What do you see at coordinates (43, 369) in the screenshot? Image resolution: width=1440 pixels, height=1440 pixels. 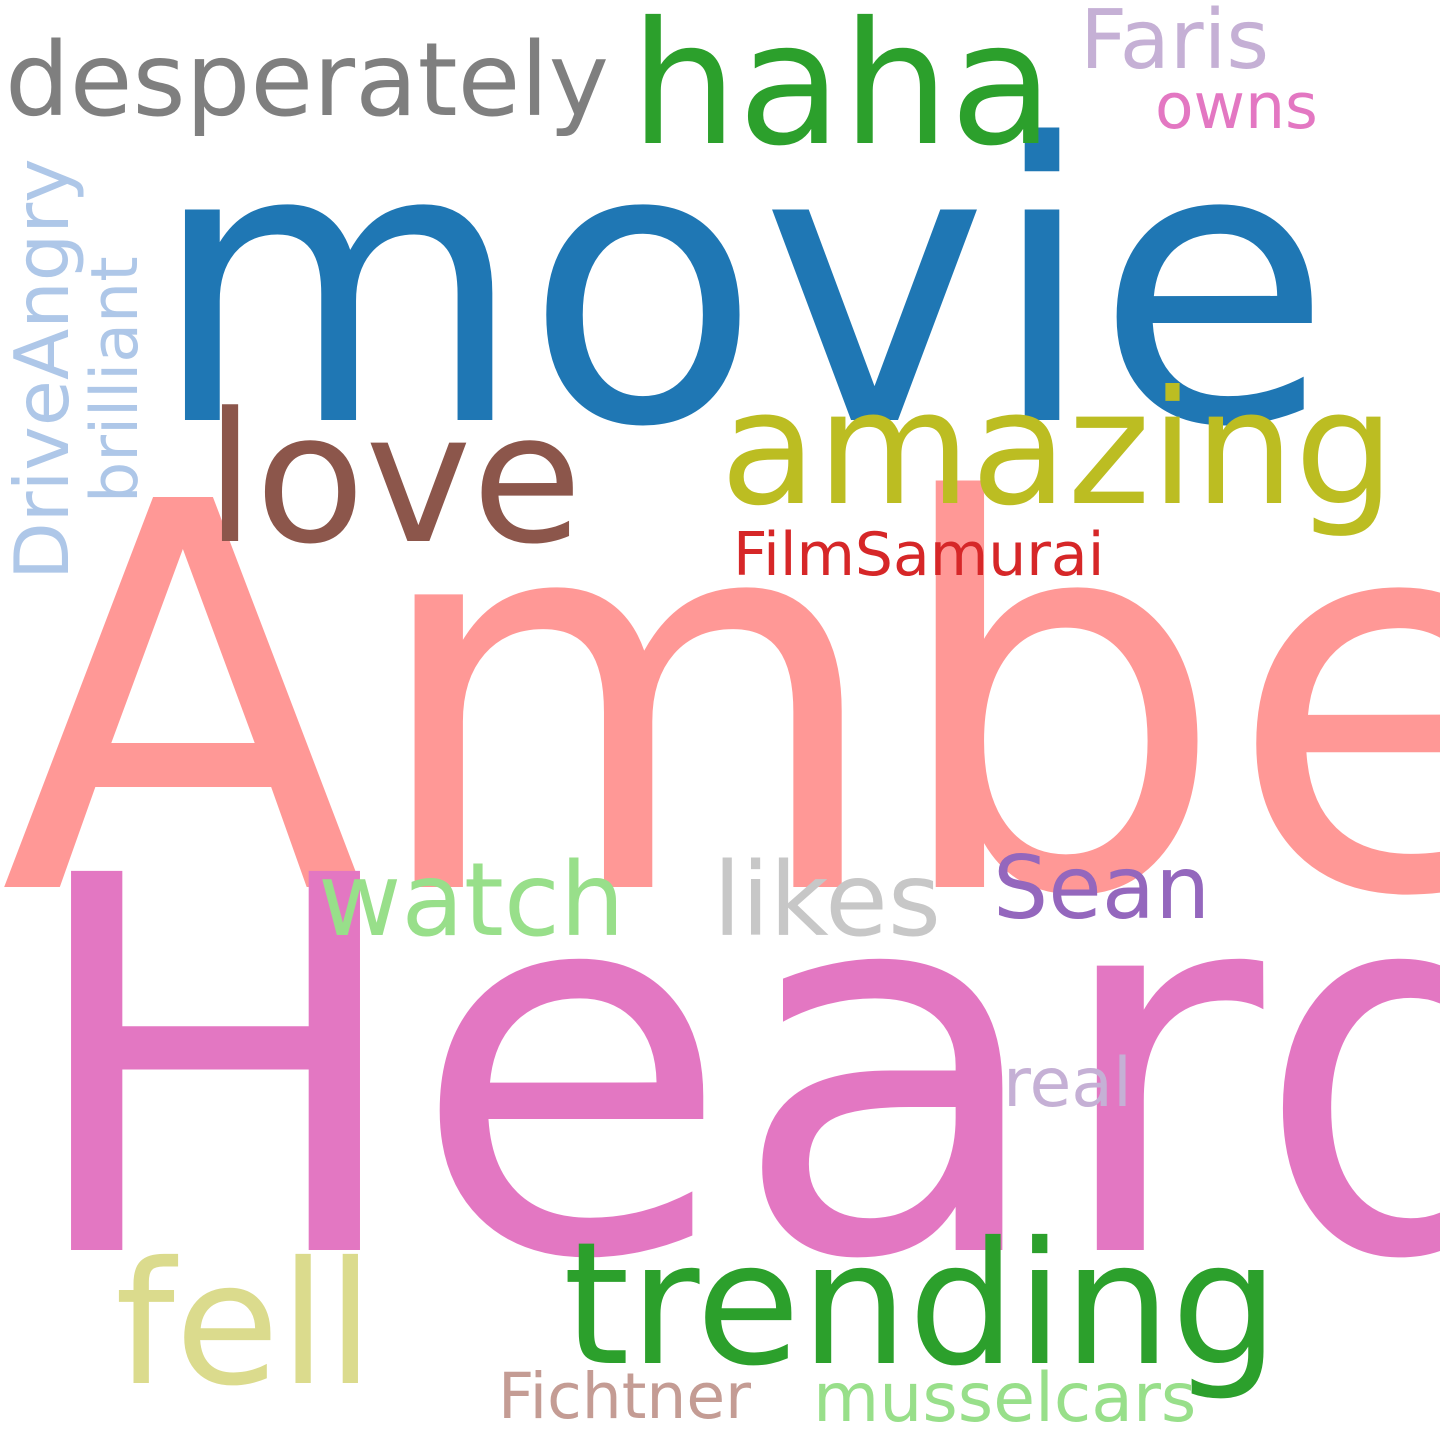 I see `word-driveangry: DriveAngry` at bounding box center [43, 369].